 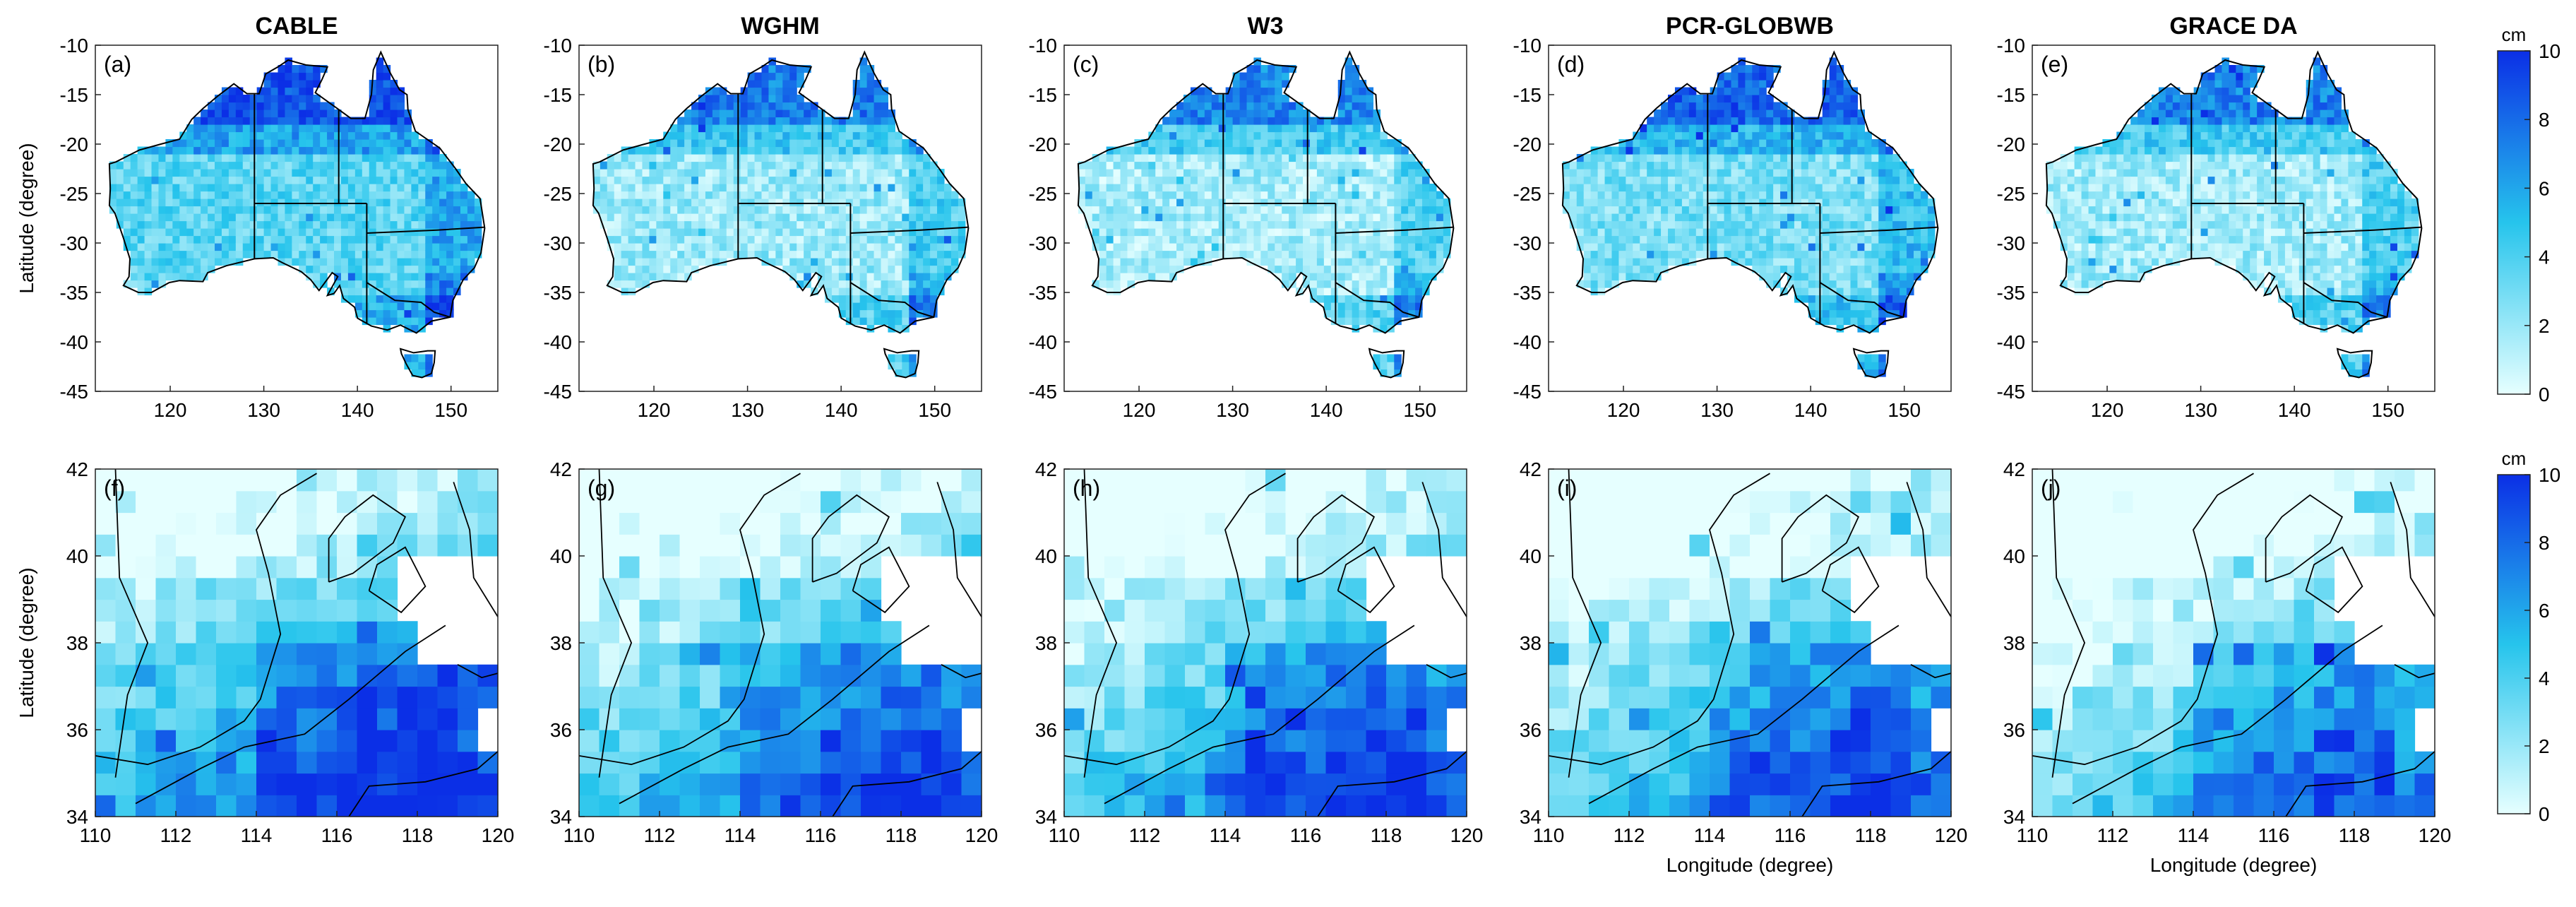 What do you see at coordinates (1377, 300) in the screenshot?
I see `state-border` at bounding box center [1377, 300].